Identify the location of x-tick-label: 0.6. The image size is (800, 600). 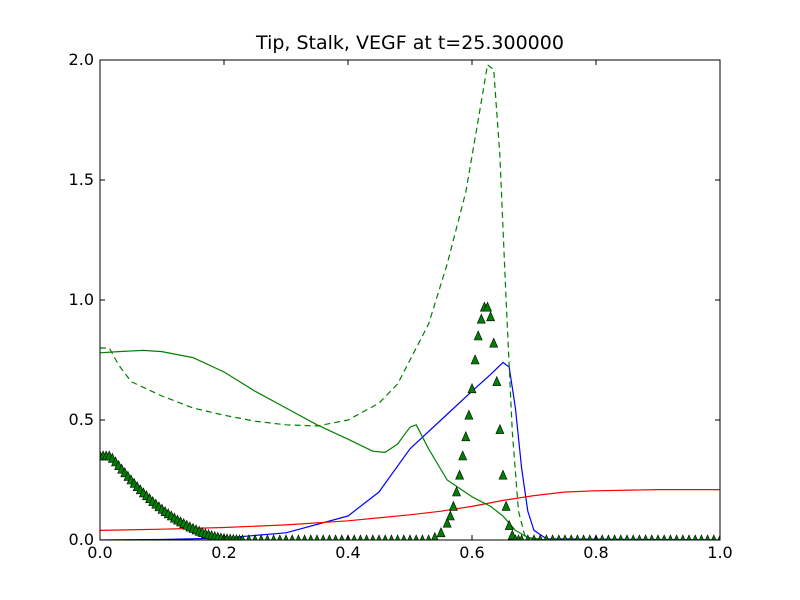
(471, 552).